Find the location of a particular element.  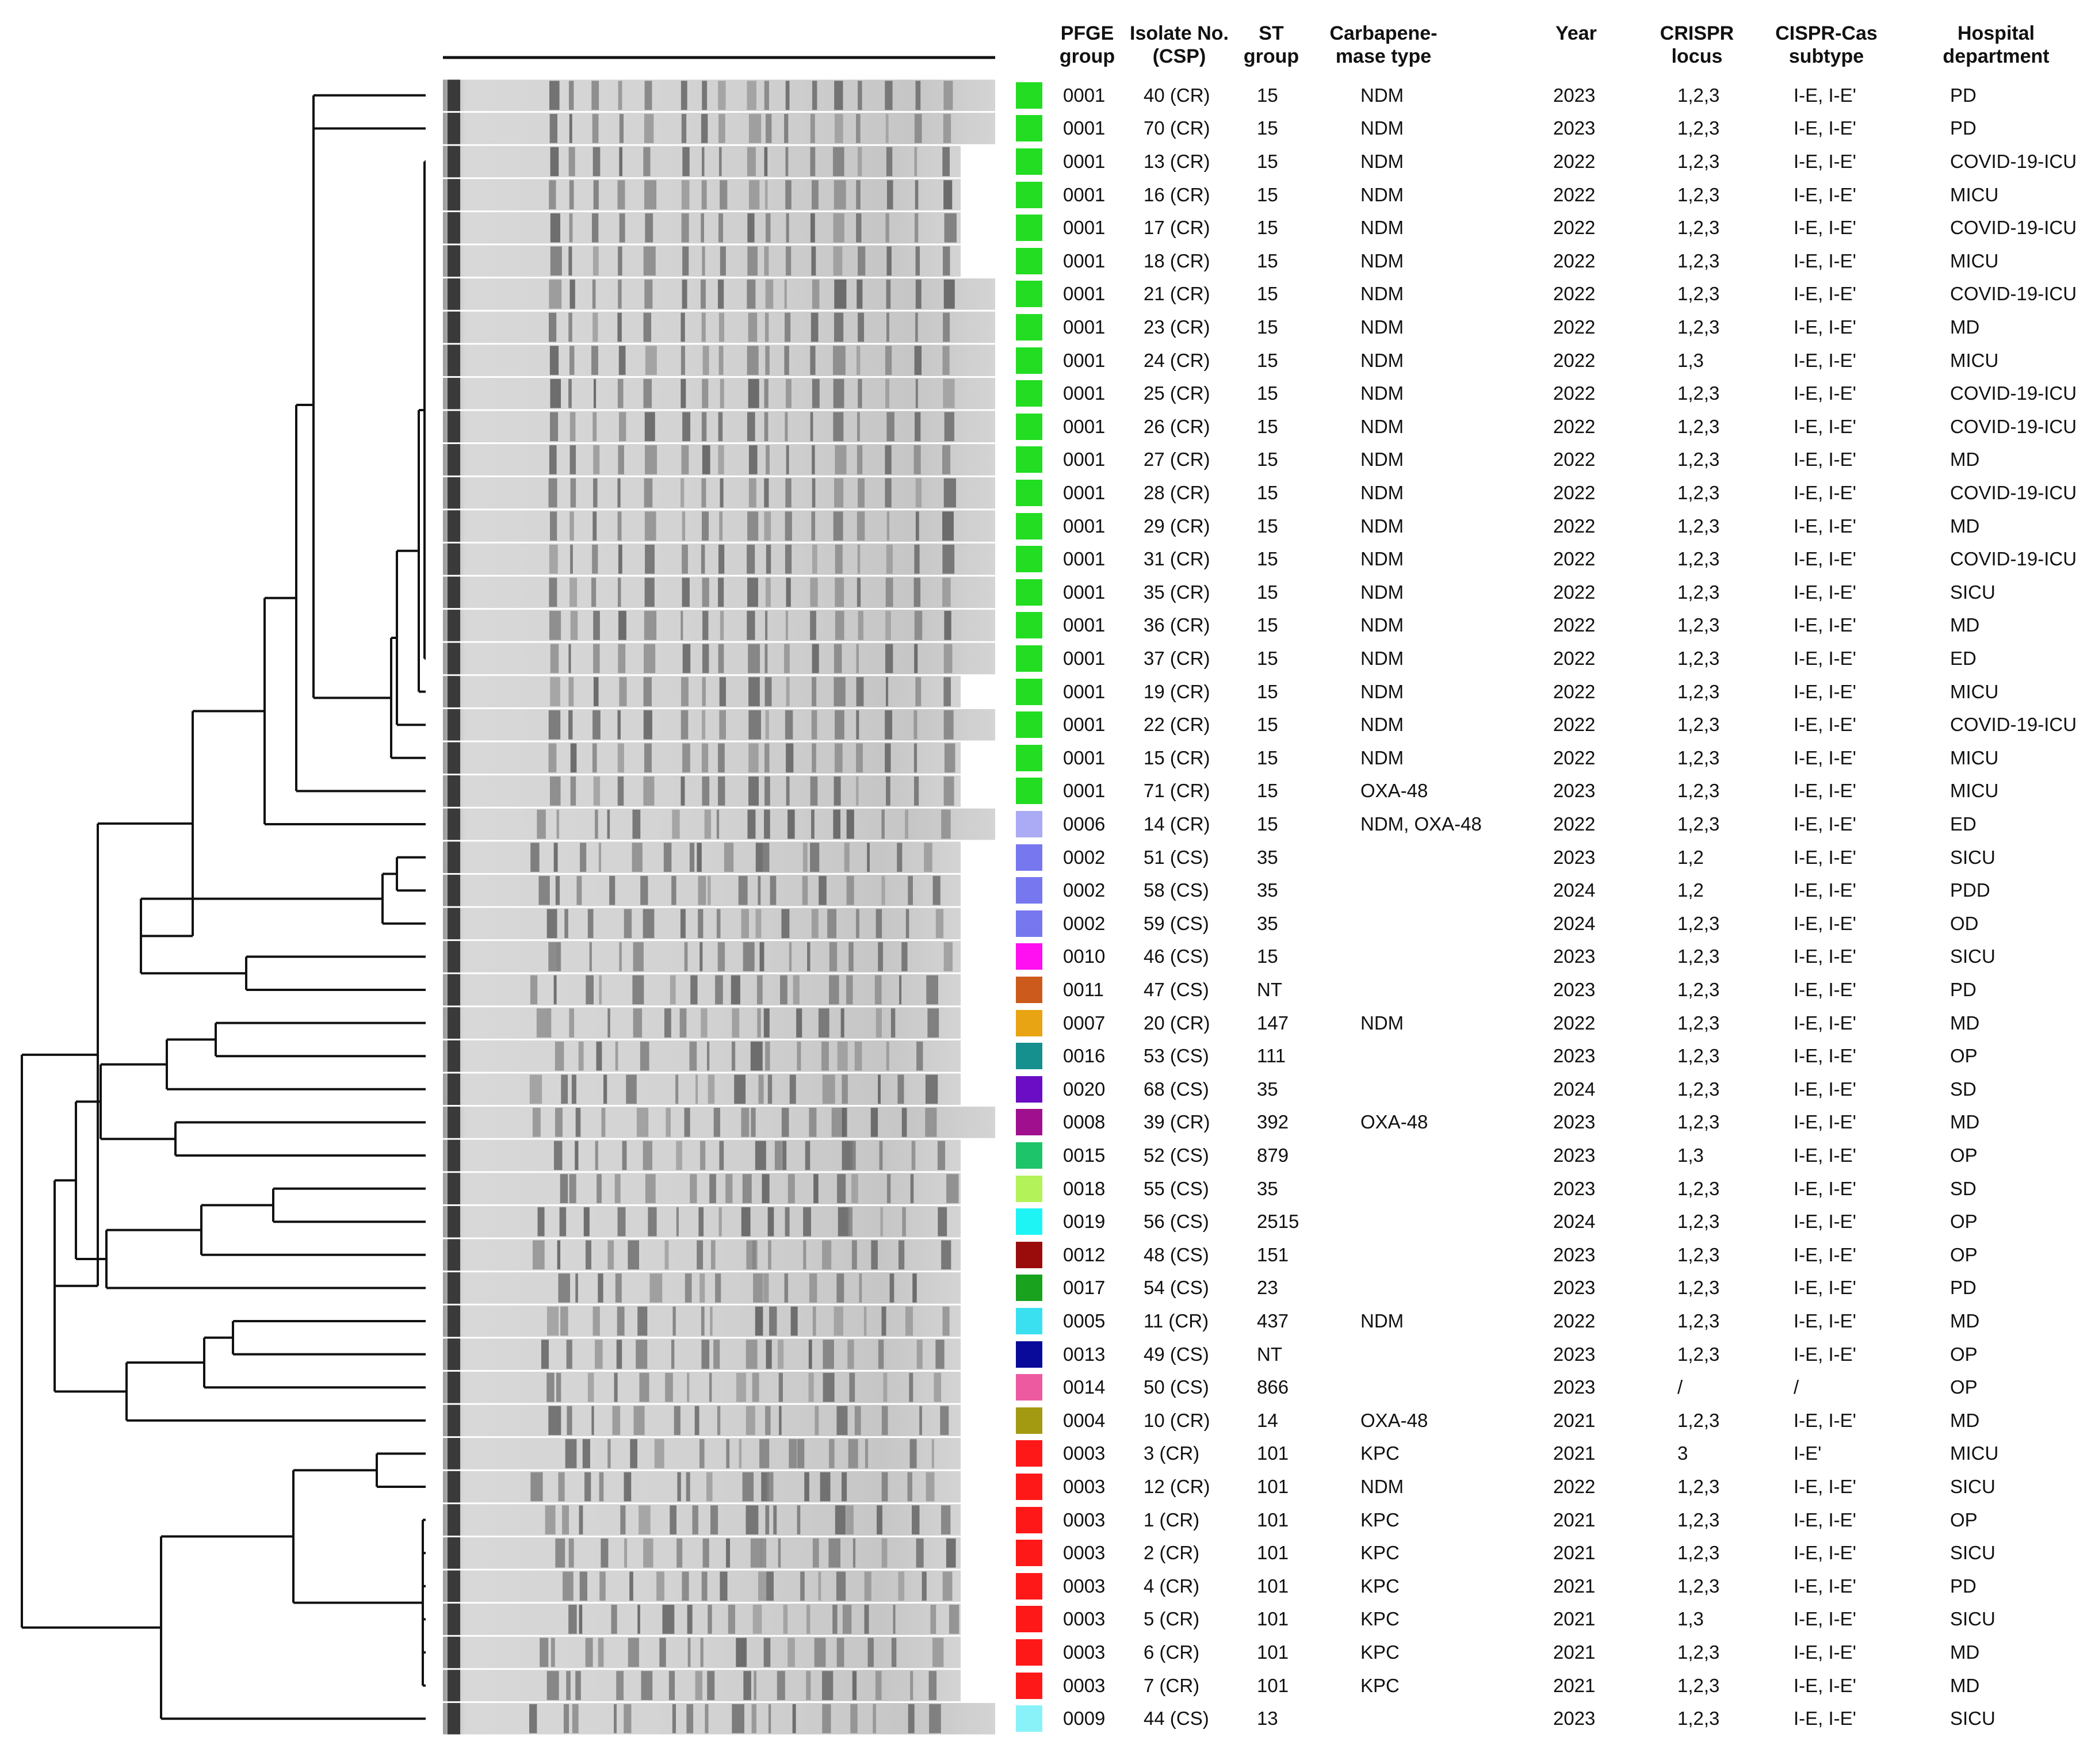

crispr-locus-cell: 1,2,3 is located at coordinates (1698, 1718).